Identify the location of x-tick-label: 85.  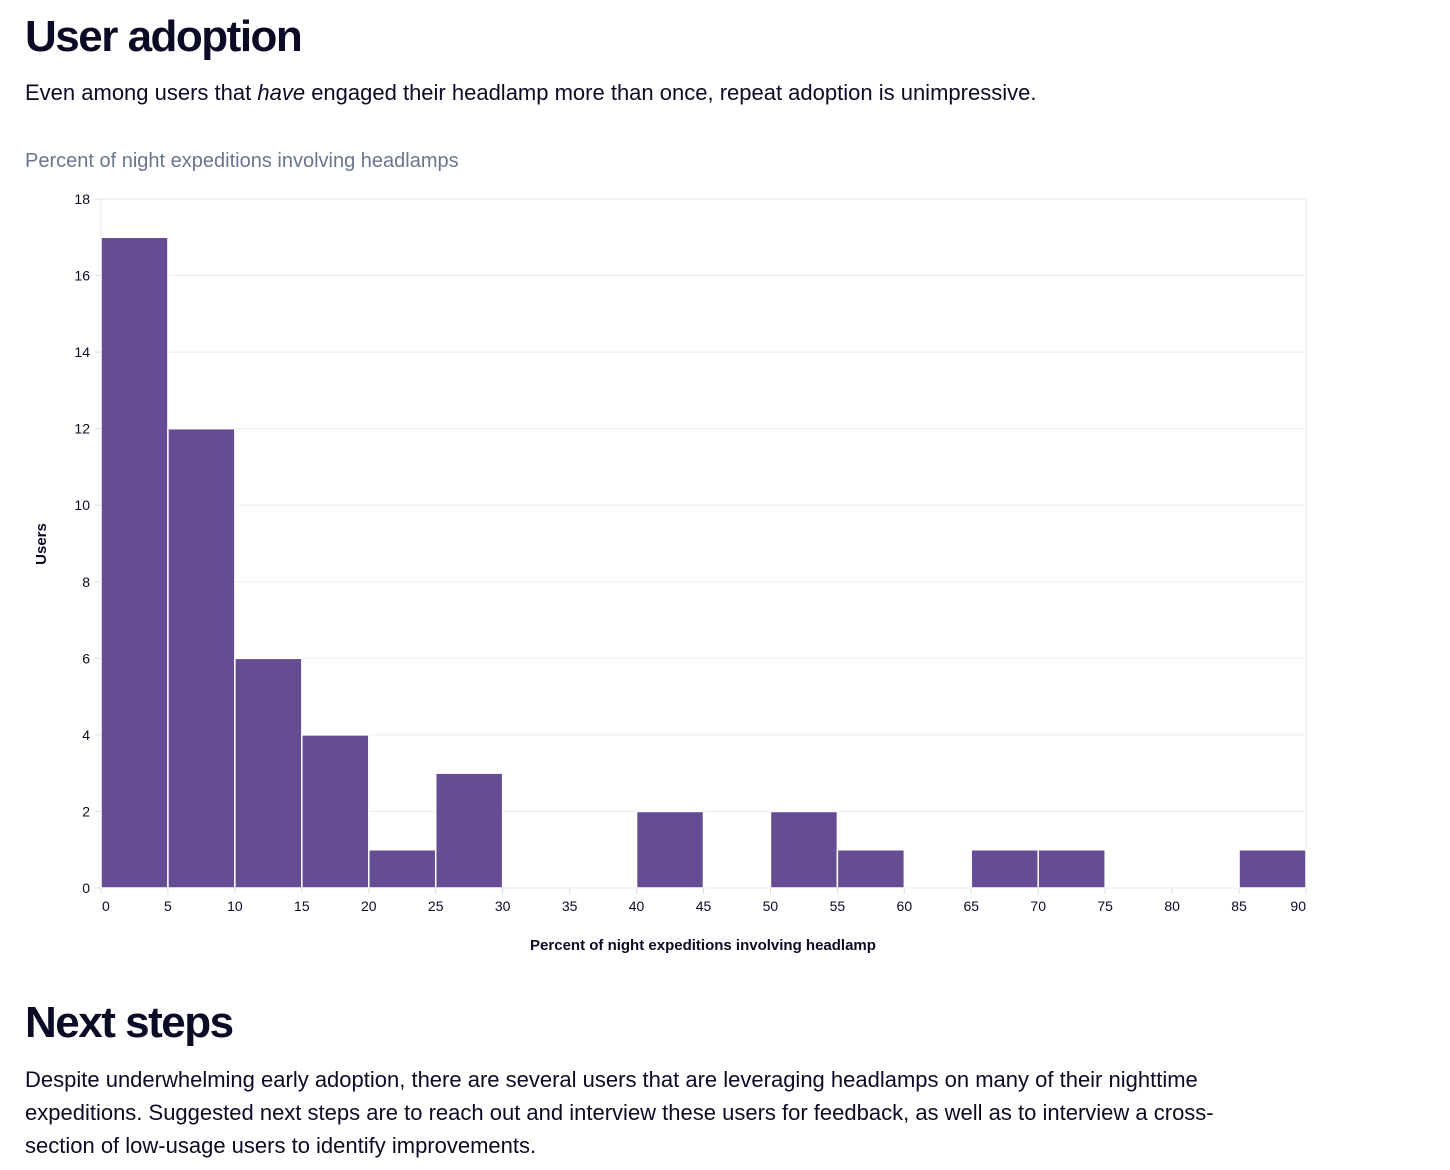
(1239, 906).